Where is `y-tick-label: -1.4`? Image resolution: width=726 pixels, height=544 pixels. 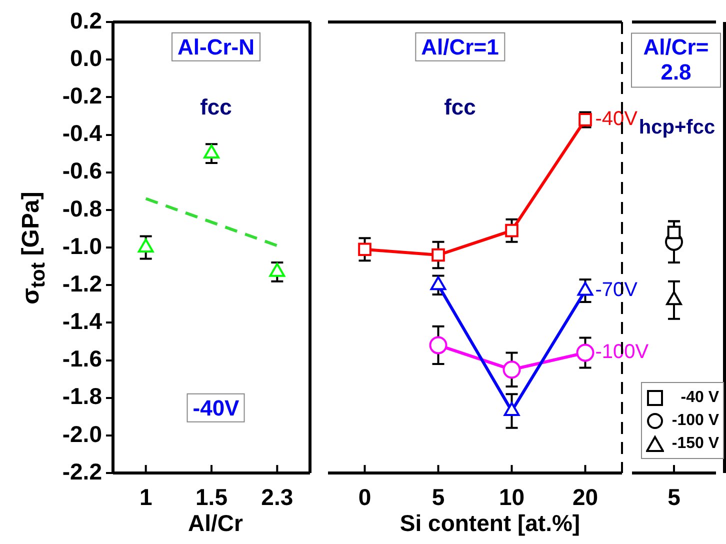
y-tick-label: -1.4 is located at coordinates (82, 321).